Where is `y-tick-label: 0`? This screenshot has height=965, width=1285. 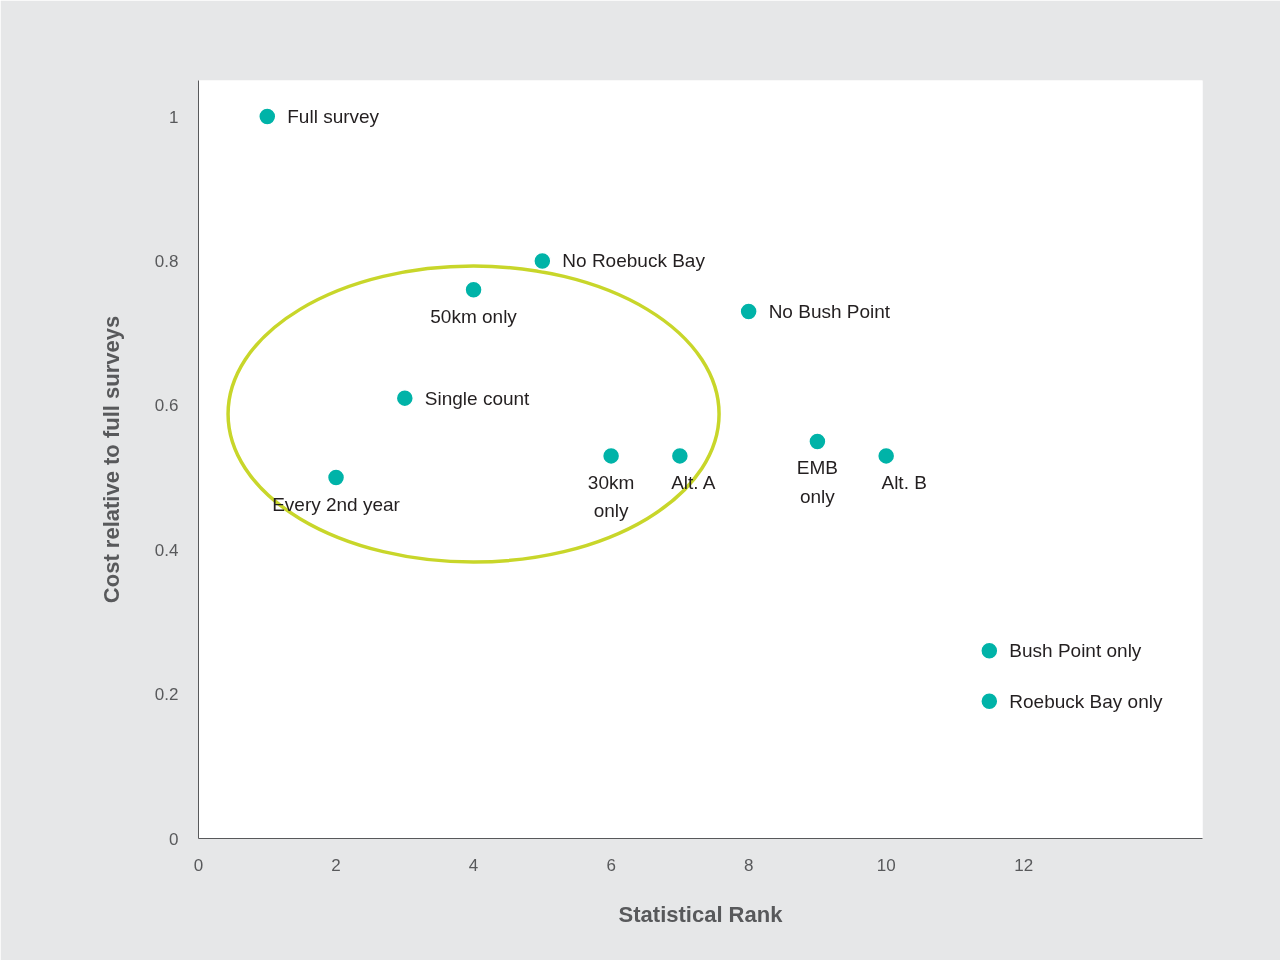 y-tick-label: 0 is located at coordinates (174, 839).